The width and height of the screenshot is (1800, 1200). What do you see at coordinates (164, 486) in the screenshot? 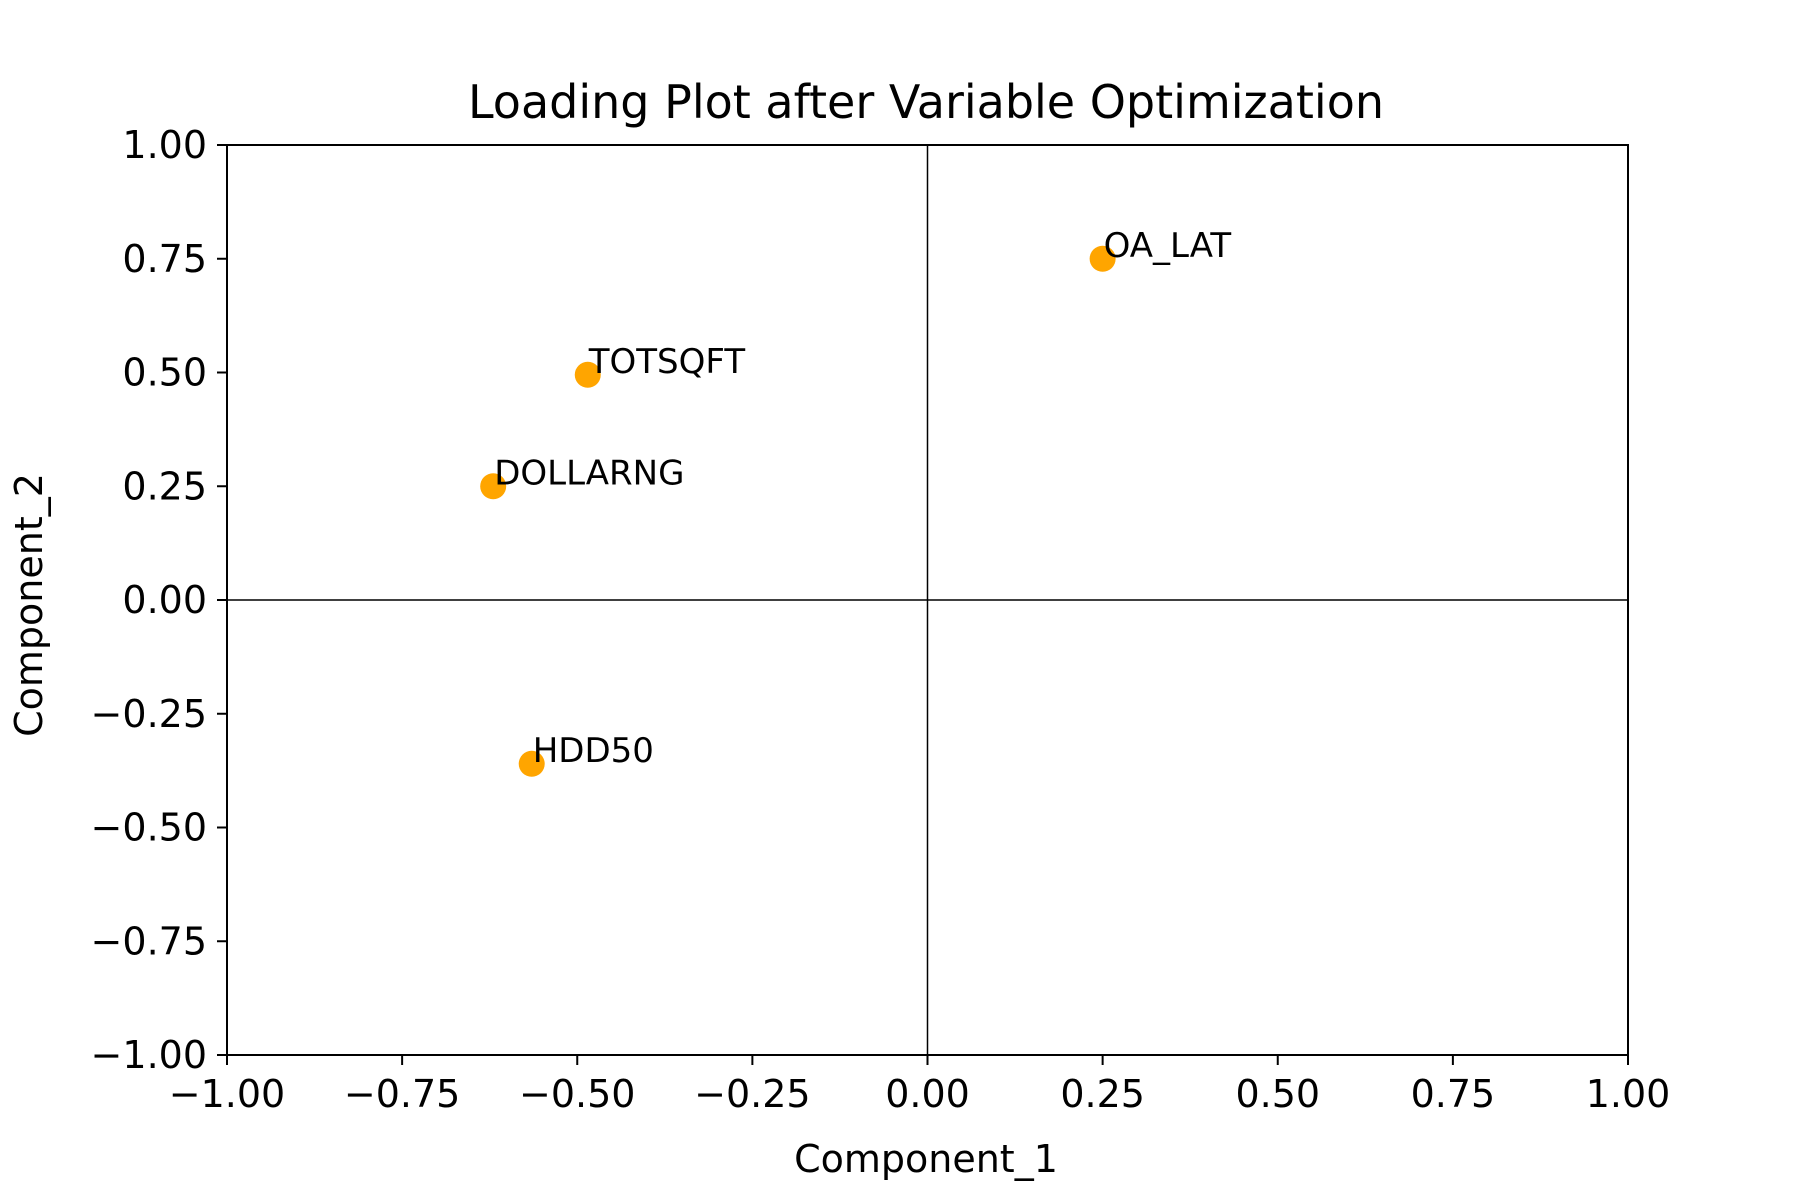
I see `y-tick-label: 0.25` at bounding box center [164, 486].